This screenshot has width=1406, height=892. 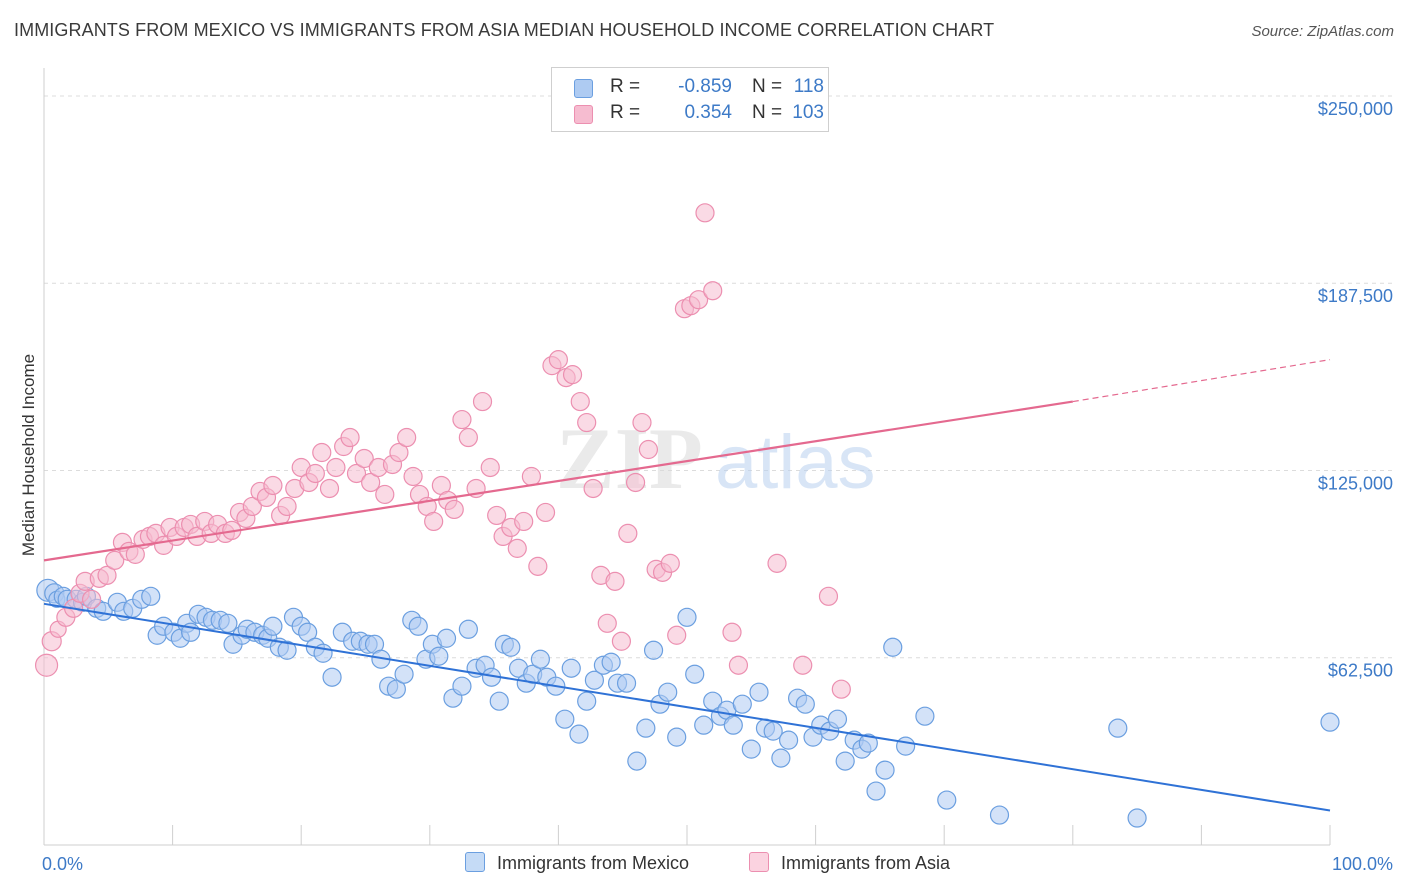 What do you see at coordinates (690, 99) in the screenshot?
I see `correlation-legend: R = -0.859 N = 118 R = 0.354 N = 103` at bounding box center [690, 99].